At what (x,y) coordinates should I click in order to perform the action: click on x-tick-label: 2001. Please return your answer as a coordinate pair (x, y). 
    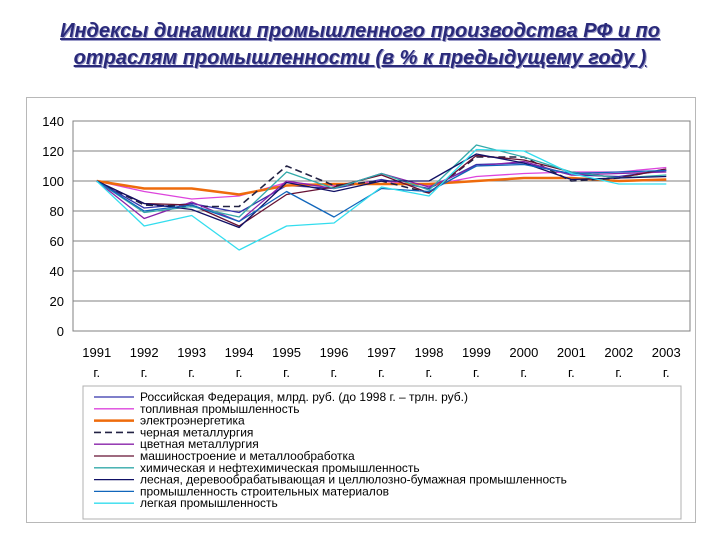
    Looking at the image, I should click on (571, 352).